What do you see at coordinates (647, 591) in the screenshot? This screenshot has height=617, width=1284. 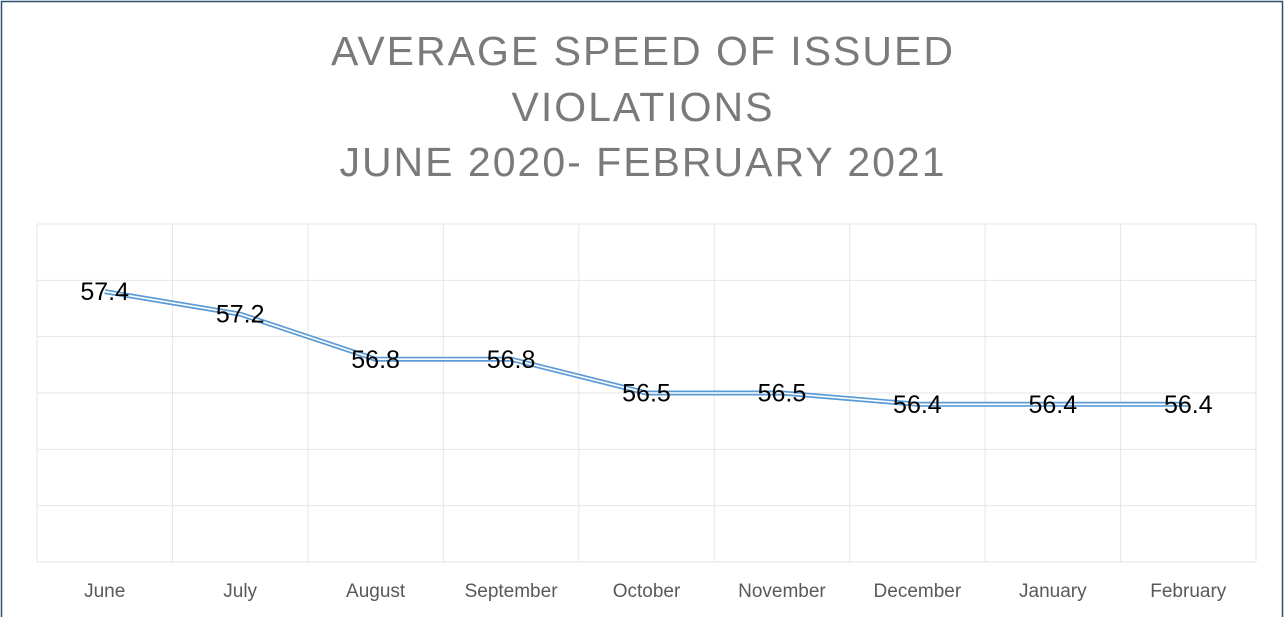 I see `x-tick-label: October` at bounding box center [647, 591].